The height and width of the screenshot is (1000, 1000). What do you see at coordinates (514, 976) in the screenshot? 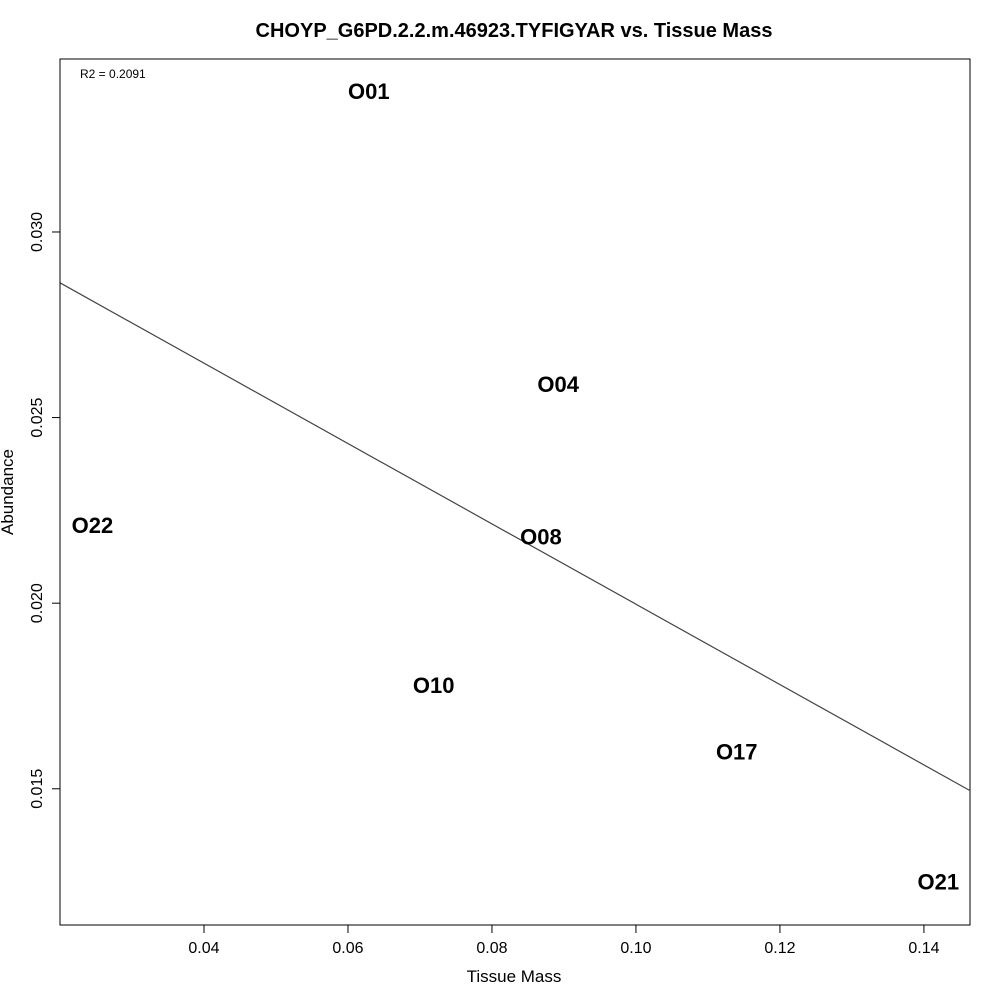
I see `x-axis-label: Tissue Mass` at bounding box center [514, 976].